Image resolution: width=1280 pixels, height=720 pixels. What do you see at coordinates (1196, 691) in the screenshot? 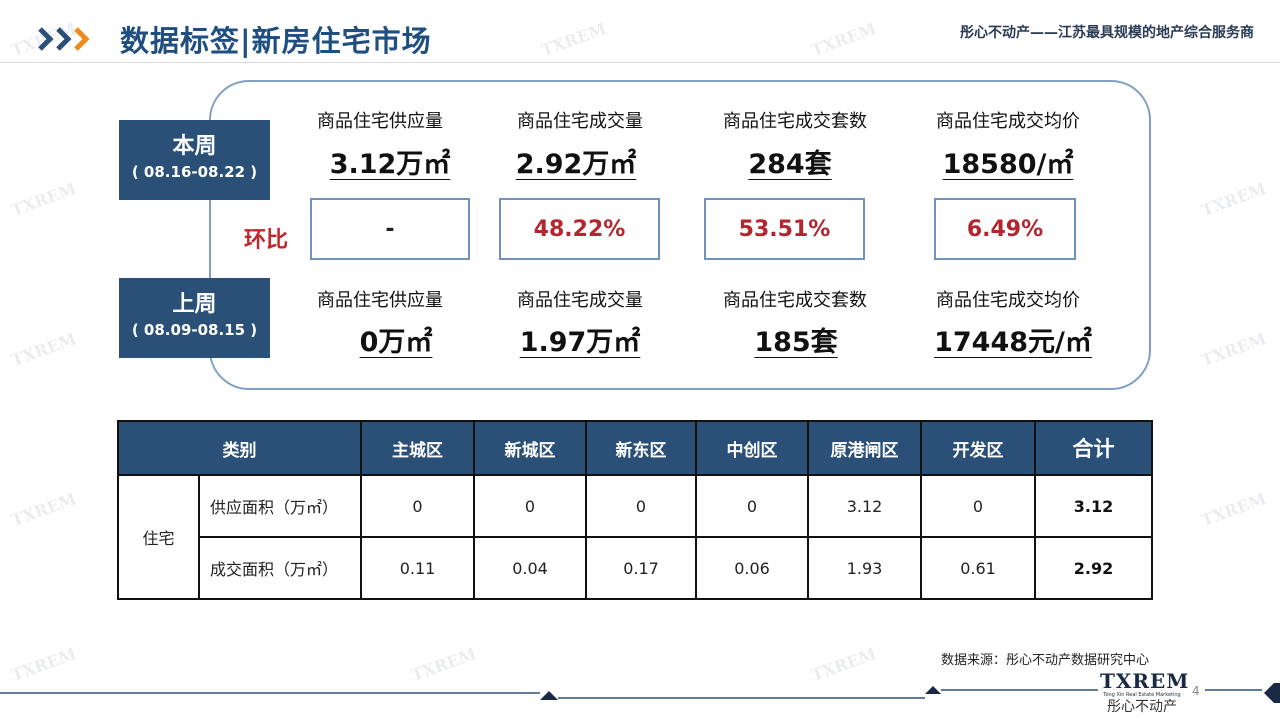
I see `page-number: 4` at bounding box center [1196, 691].